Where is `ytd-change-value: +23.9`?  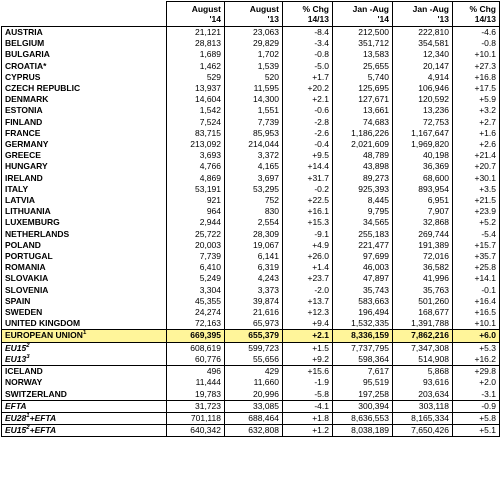 ytd-change-value: +23.9 is located at coordinates (476, 212).